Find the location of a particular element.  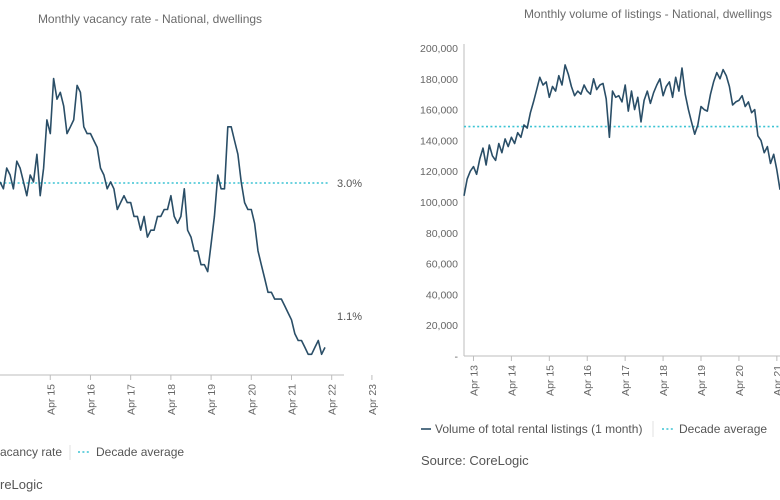

listings-y-tick-label: 180,000 is located at coordinates (439, 80).